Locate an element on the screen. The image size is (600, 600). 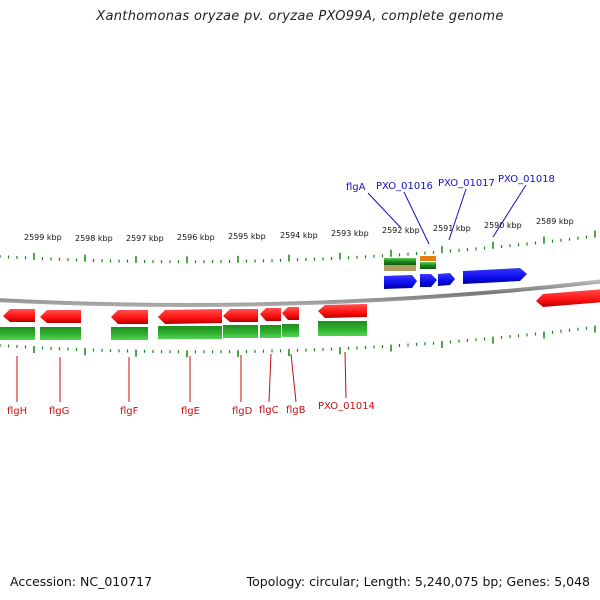
cds-bar-flgE is located at coordinates (190, 332).